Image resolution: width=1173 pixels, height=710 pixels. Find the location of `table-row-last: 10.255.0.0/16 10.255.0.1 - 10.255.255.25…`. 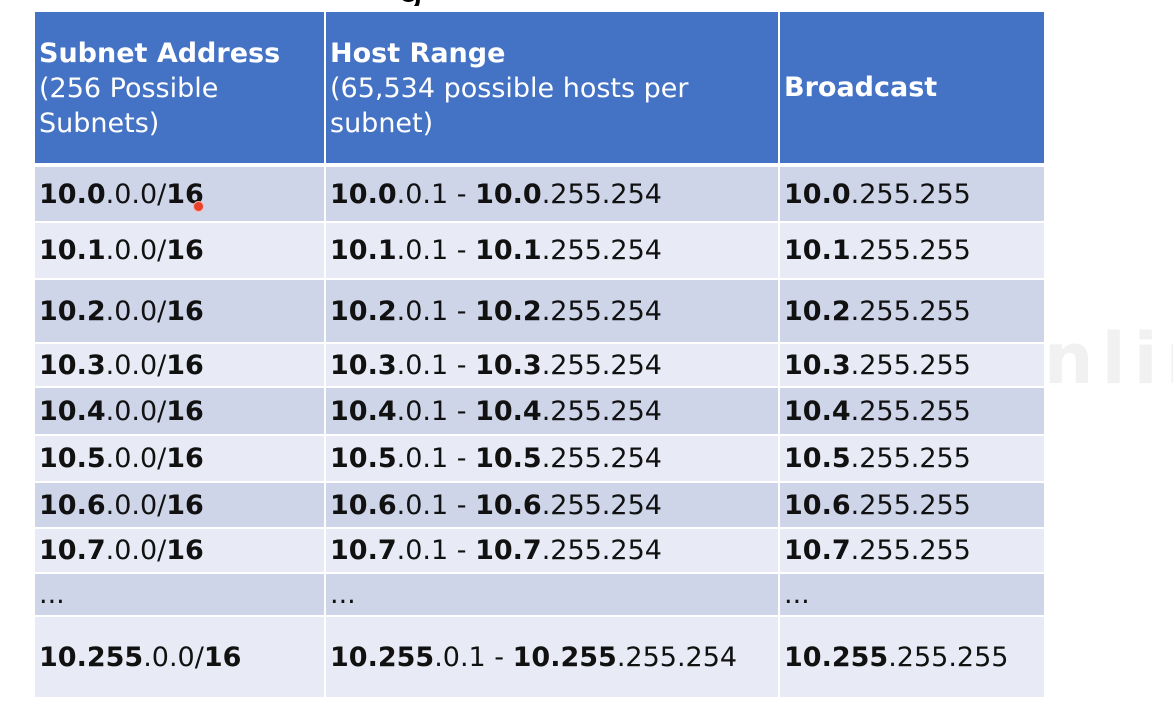

table-row-last: 10.255.0.0/16 10.255.0.1 - 10.255.255.25… is located at coordinates (539, 657).